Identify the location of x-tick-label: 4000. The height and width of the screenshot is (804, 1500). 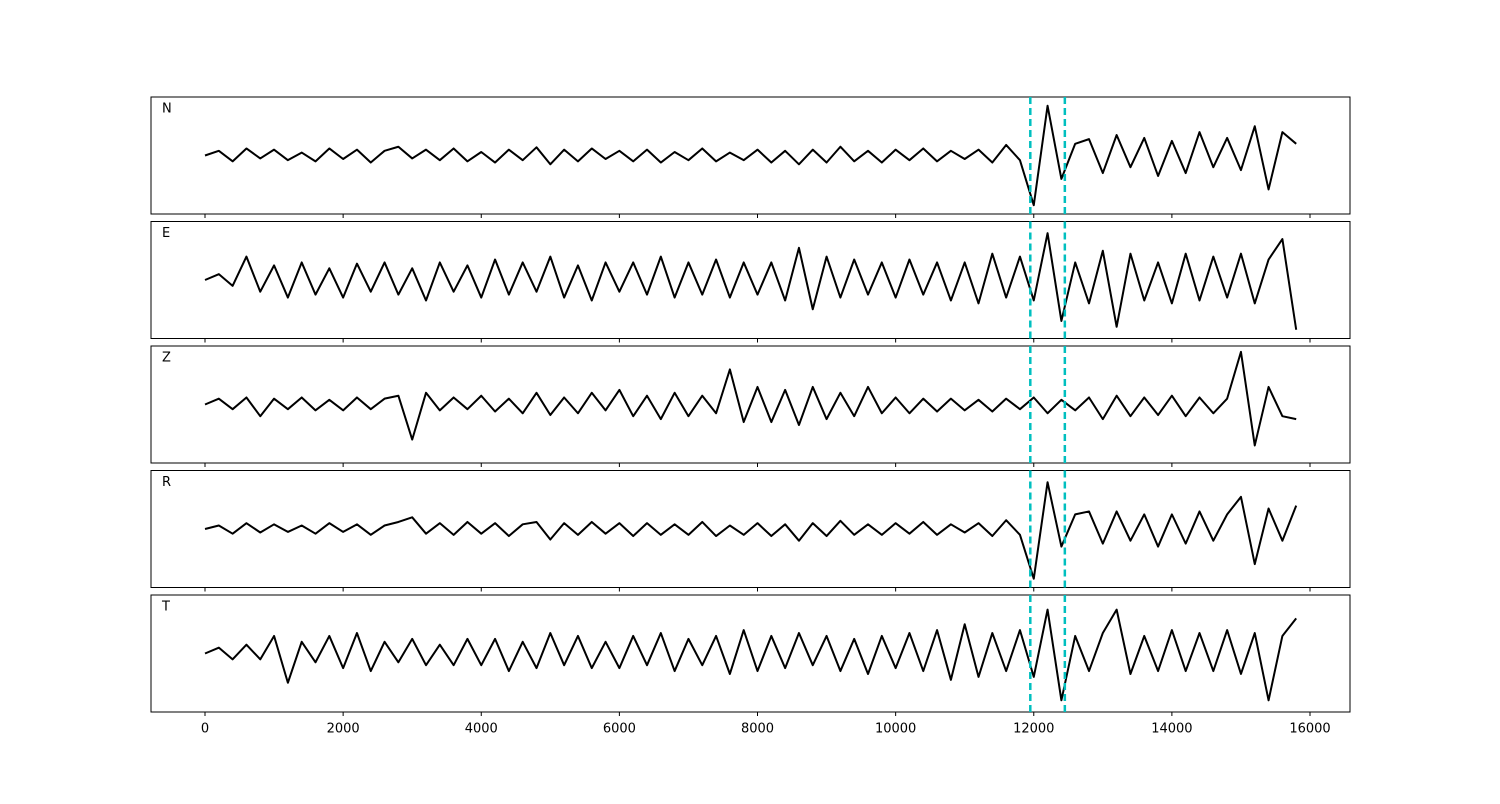
(481, 729).